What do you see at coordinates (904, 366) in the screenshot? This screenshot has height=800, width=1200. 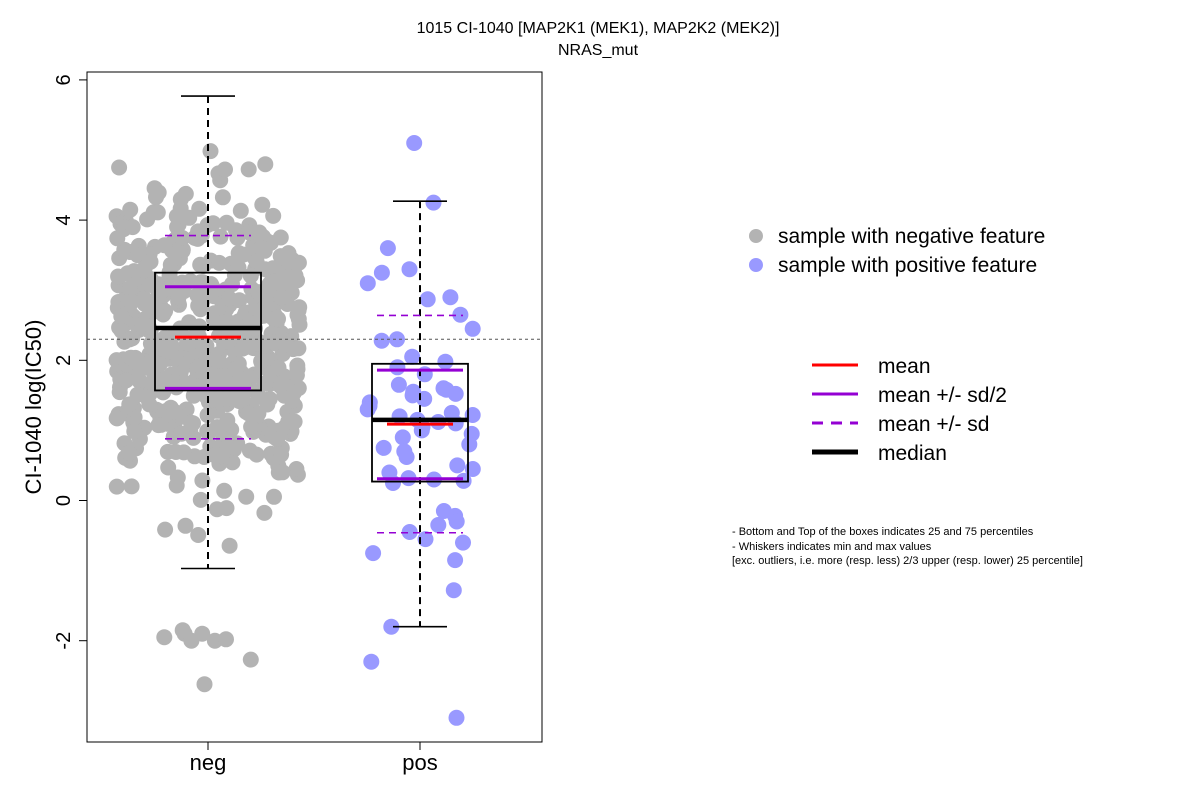 I see `legend-label: mean` at bounding box center [904, 366].